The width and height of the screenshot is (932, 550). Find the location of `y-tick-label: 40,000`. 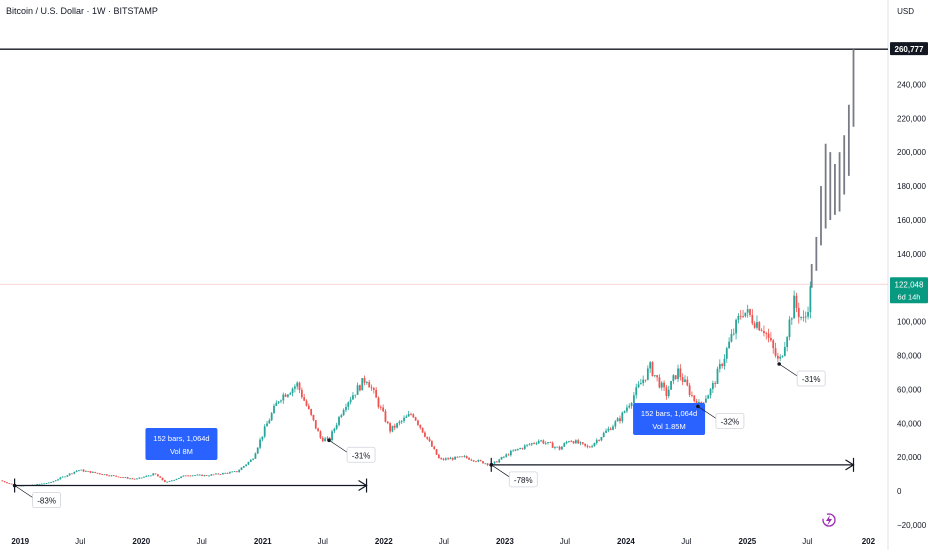

y-tick-label: 40,000 is located at coordinates (909, 423).